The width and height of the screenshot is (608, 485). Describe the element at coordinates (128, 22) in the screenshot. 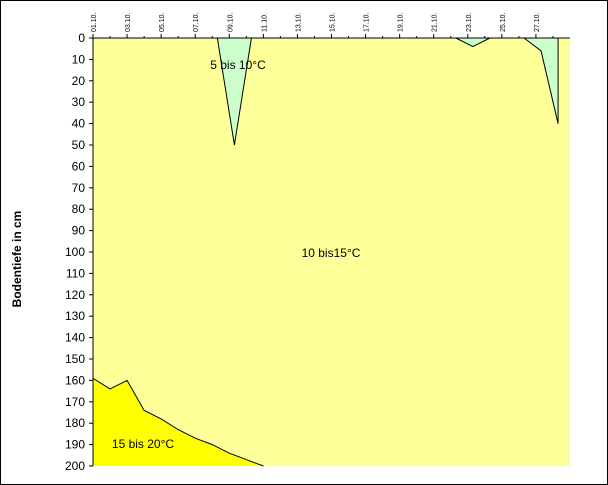

I see `x-tick-label: 03.10.` at that location.